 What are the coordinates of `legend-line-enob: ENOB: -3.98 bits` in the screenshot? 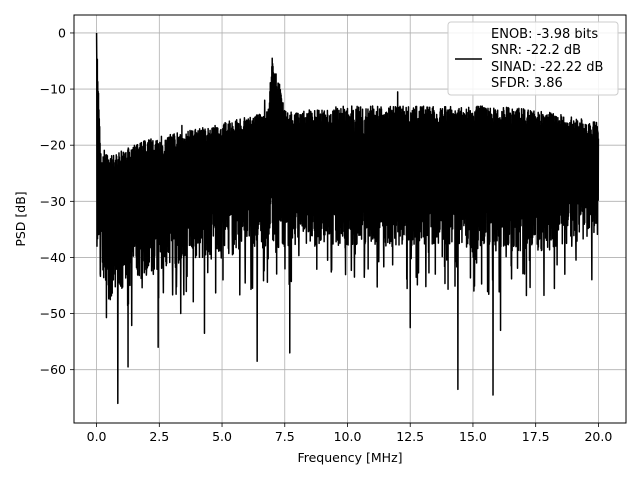 It's located at (544, 34).